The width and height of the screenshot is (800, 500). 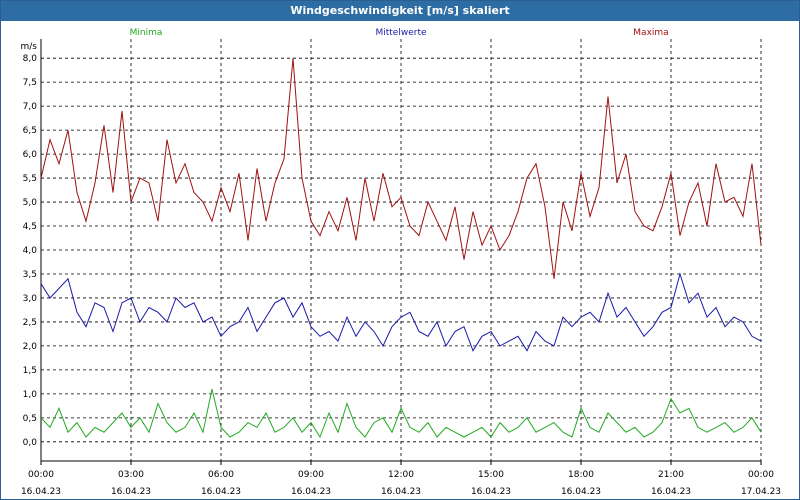 I want to click on y-tick-label: 4,0, so click(x=30, y=251).